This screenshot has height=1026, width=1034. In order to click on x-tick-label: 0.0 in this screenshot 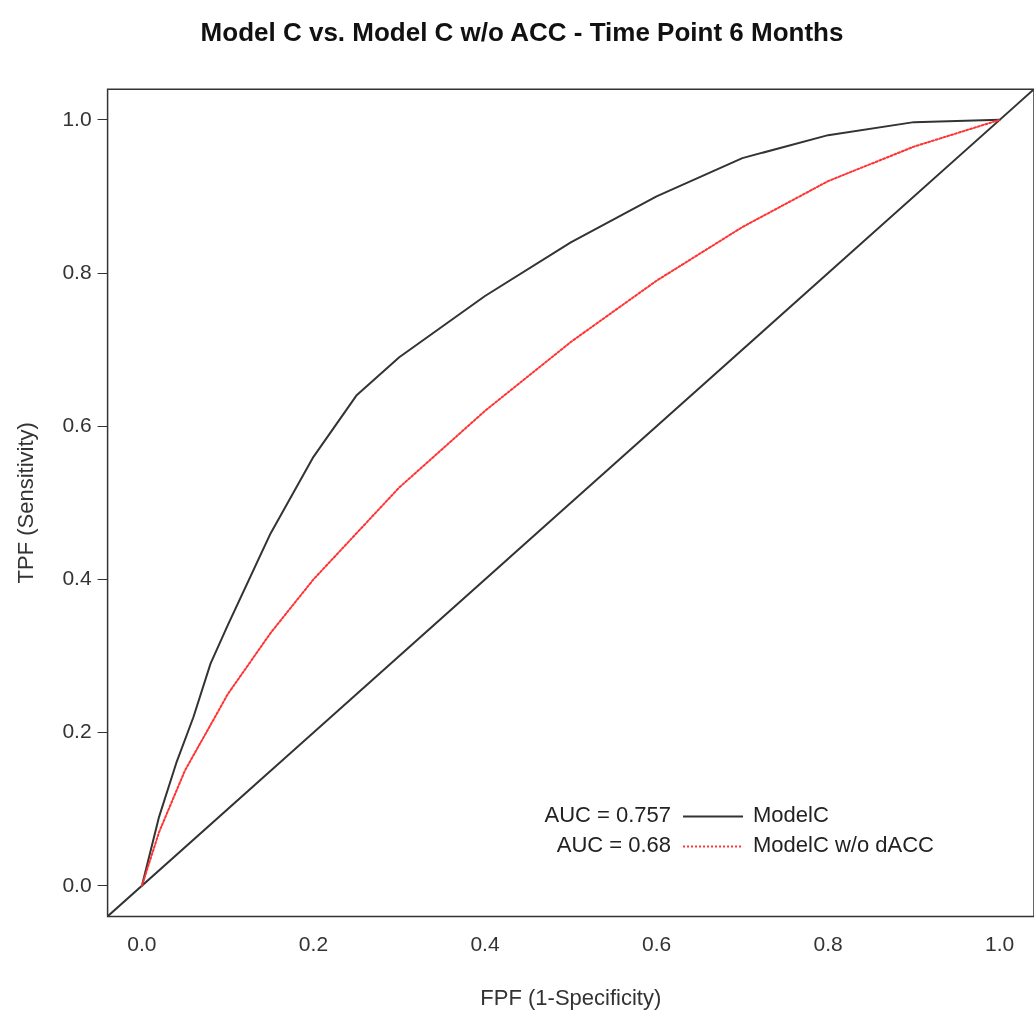, I will do `click(142, 943)`.